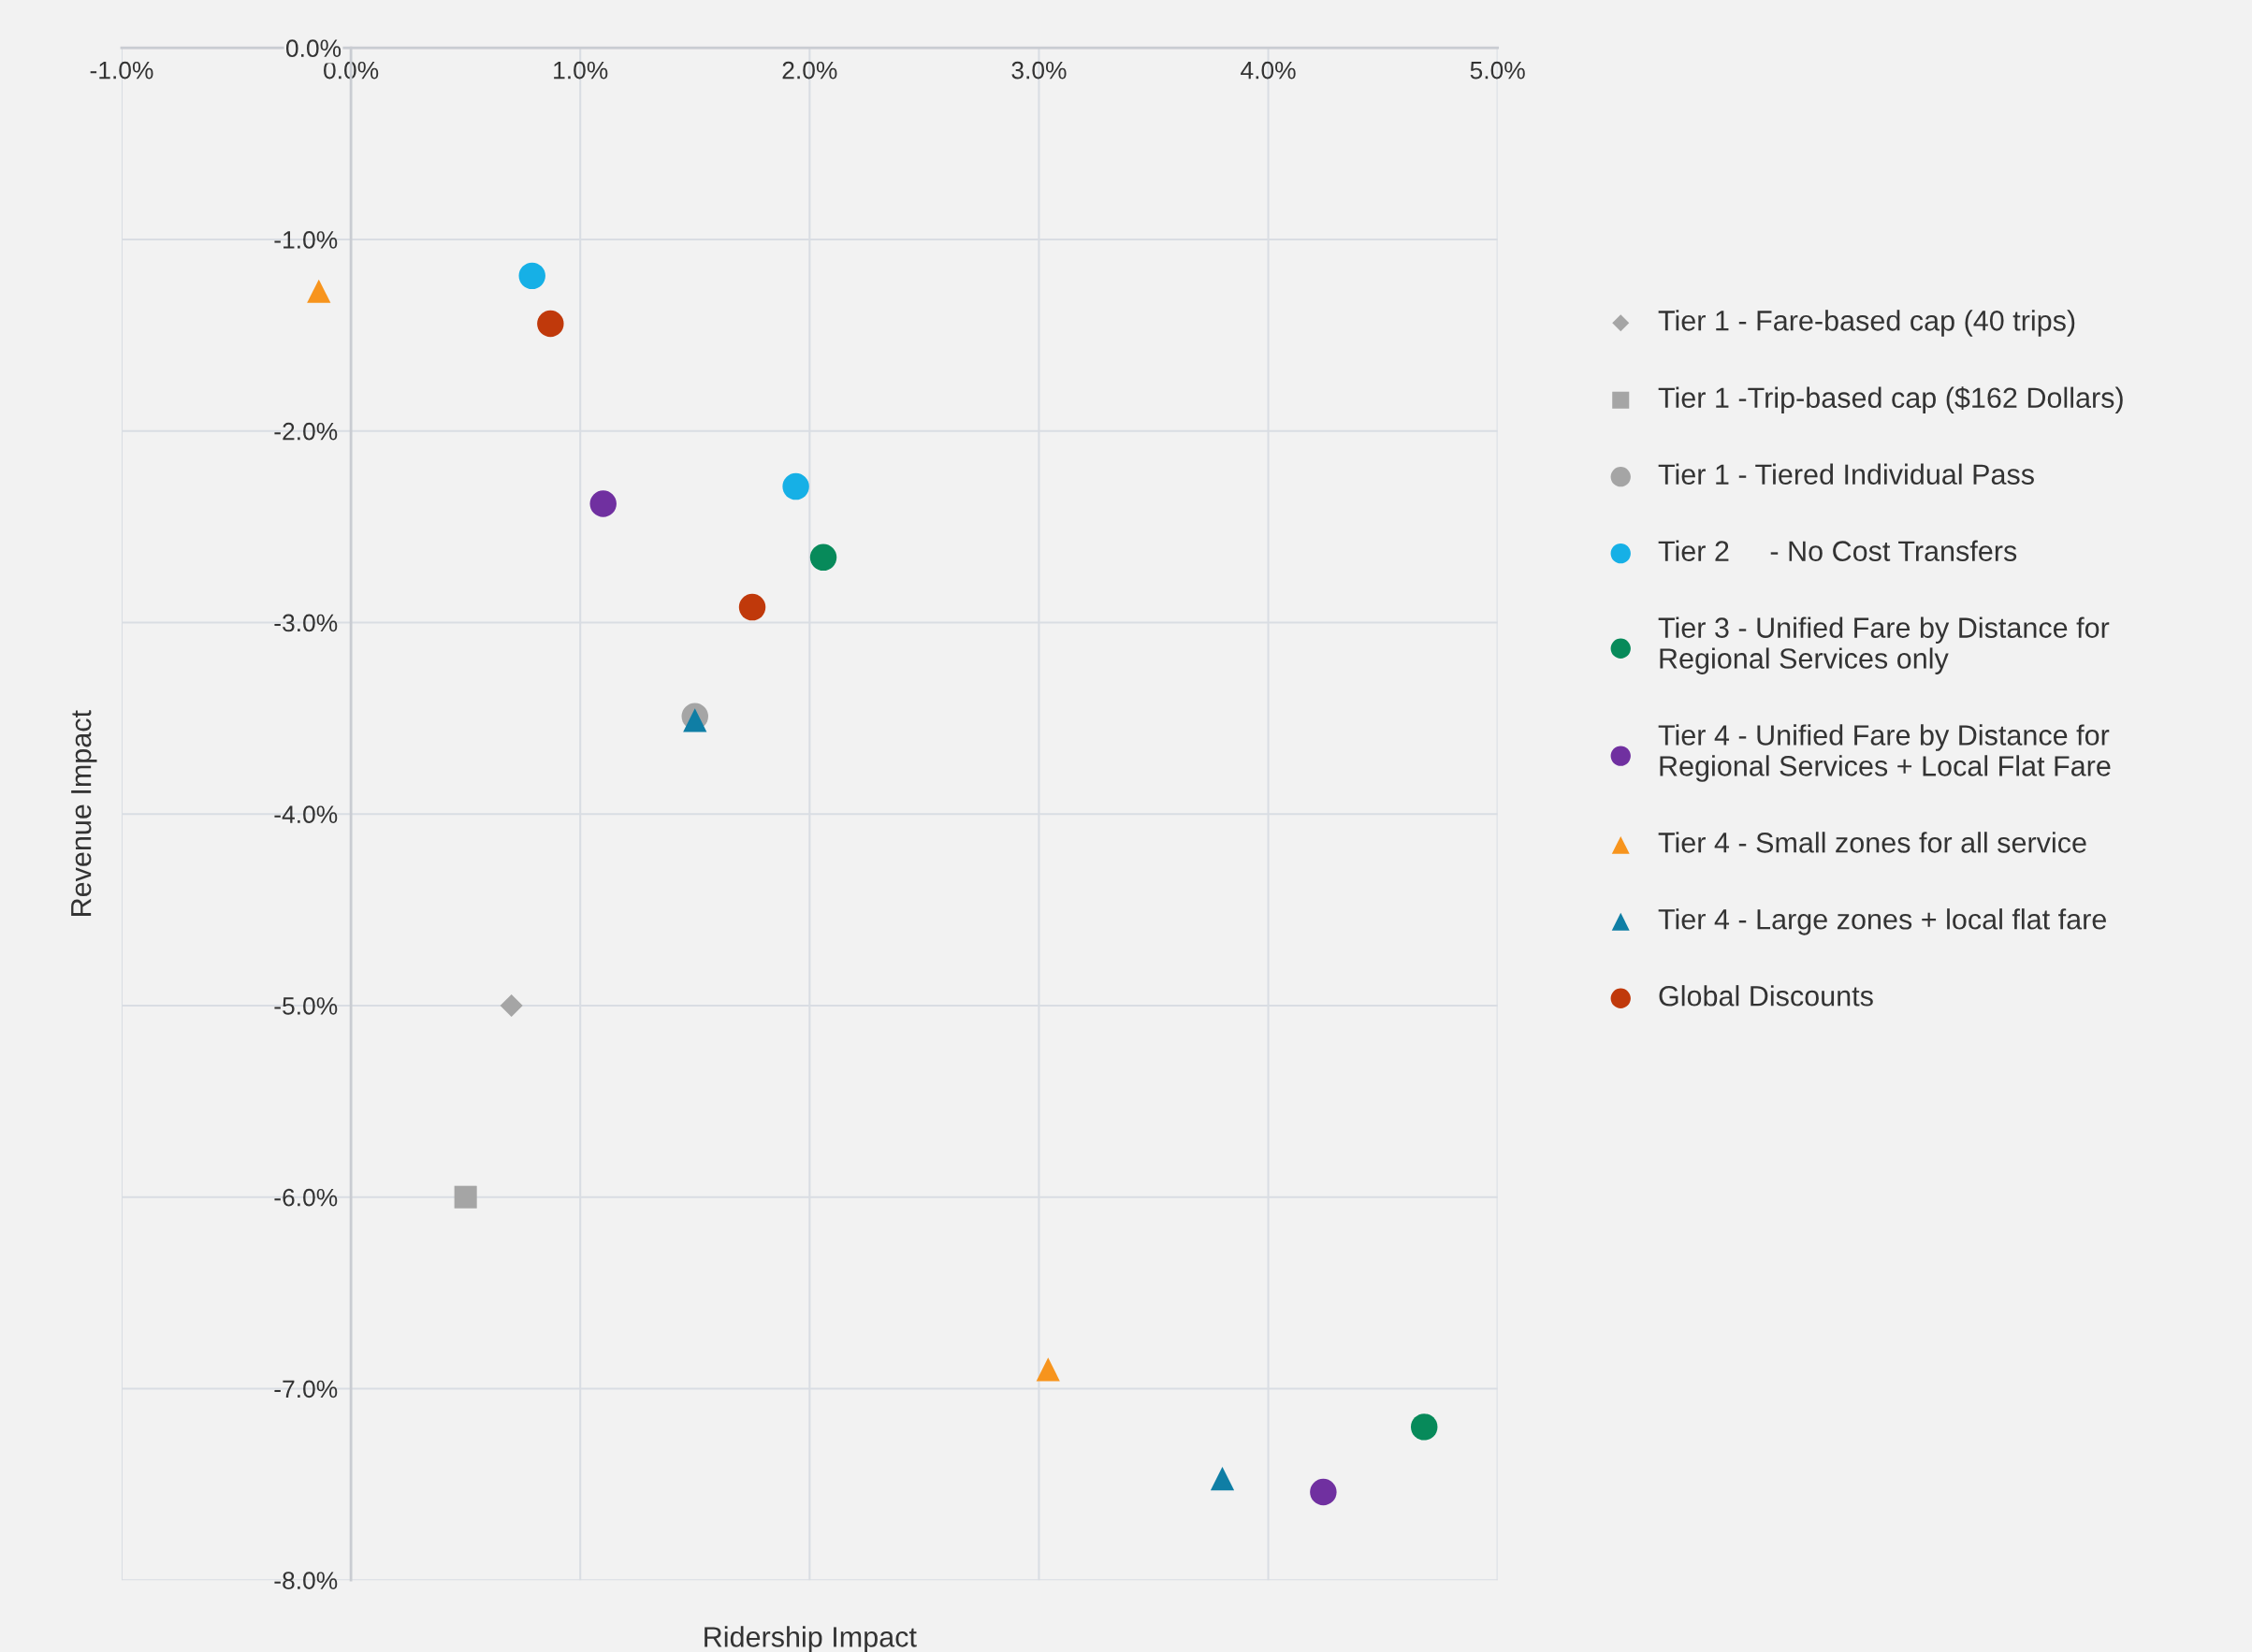 The height and width of the screenshot is (1652, 2252). What do you see at coordinates (811, 1639) in the screenshot?
I see `x-axis-title: Ridership Impact` at bounding box center [811, 1639].